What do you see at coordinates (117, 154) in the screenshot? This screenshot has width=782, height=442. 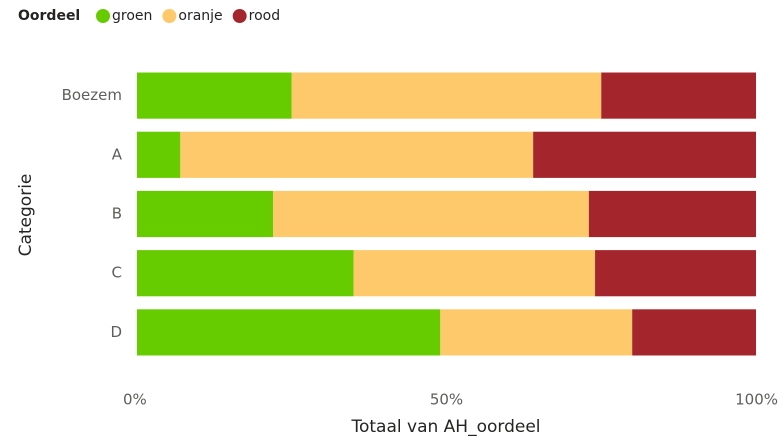 I see `y-tick-label: A` at bounding box center [117, 154].